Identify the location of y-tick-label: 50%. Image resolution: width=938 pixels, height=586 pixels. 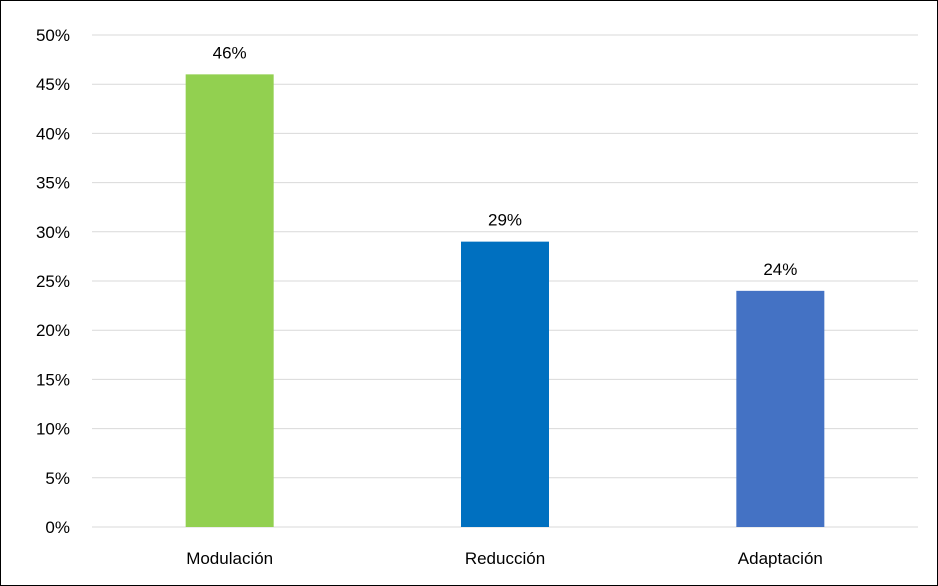
(53, 35).